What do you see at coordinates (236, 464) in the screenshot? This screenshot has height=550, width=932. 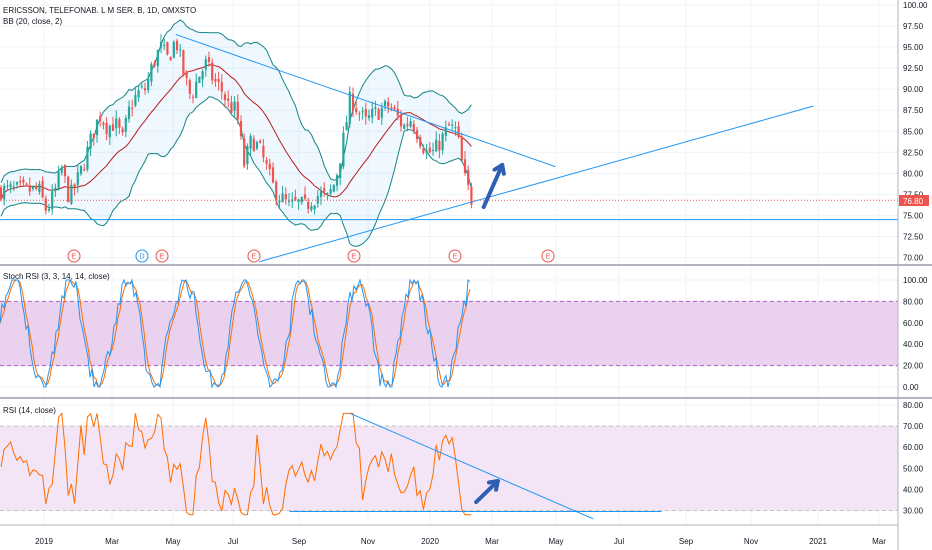 I see `rsi-line` at bounding box center [236, 464].